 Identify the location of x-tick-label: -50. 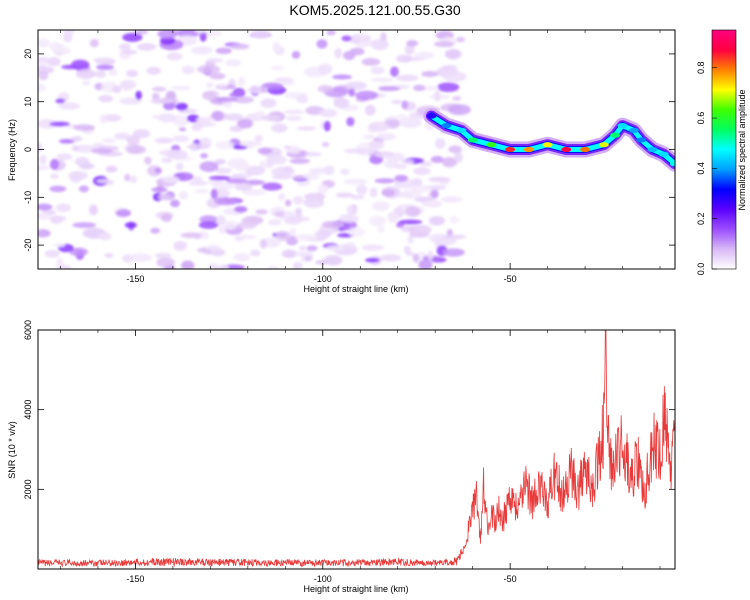
(510, 279).